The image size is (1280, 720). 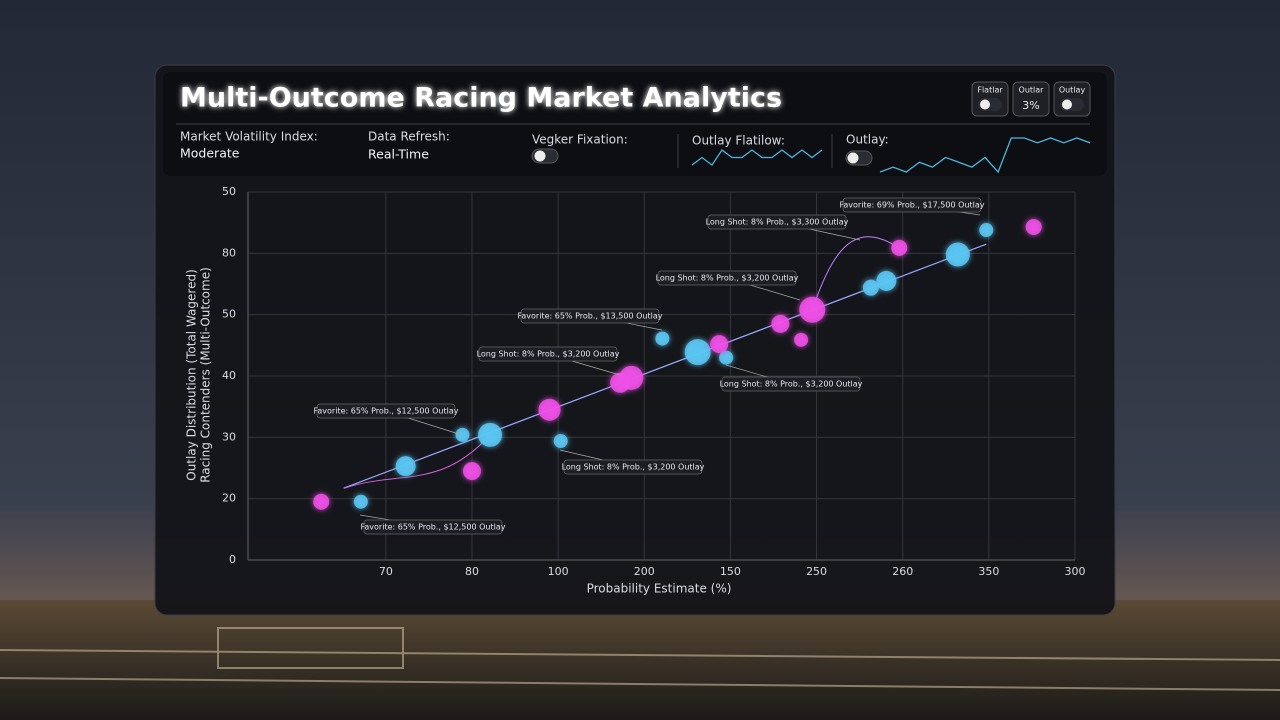 What do you see at coordinates (249, 137) in the screenshot?
I see `stat-label: Market Volatility Index:` at bounding box center [249, 137].